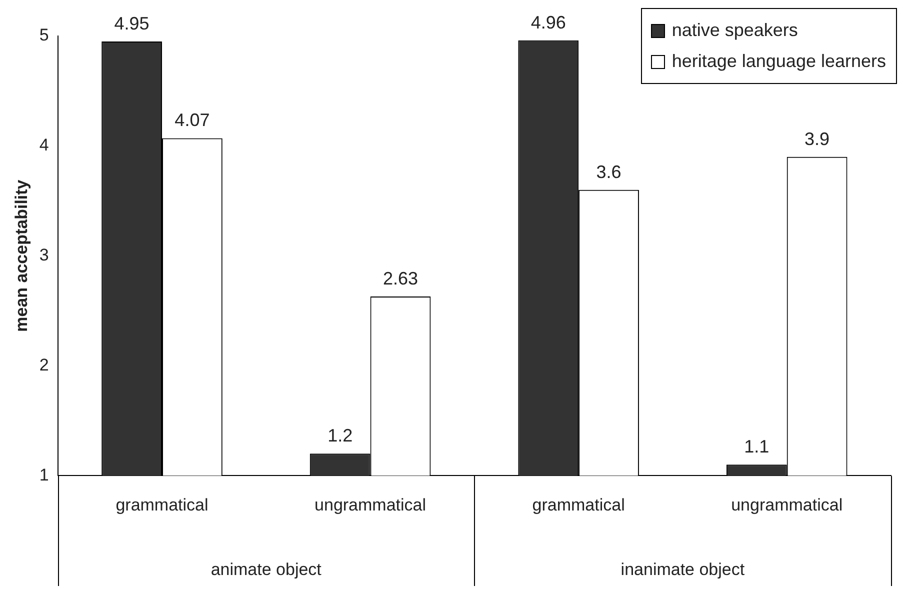 The image size is (905, 594). What do you see at coordinates (400, 278) in the screenshot?
I see `data-label: 2.63` at bounding box center [400, 278].